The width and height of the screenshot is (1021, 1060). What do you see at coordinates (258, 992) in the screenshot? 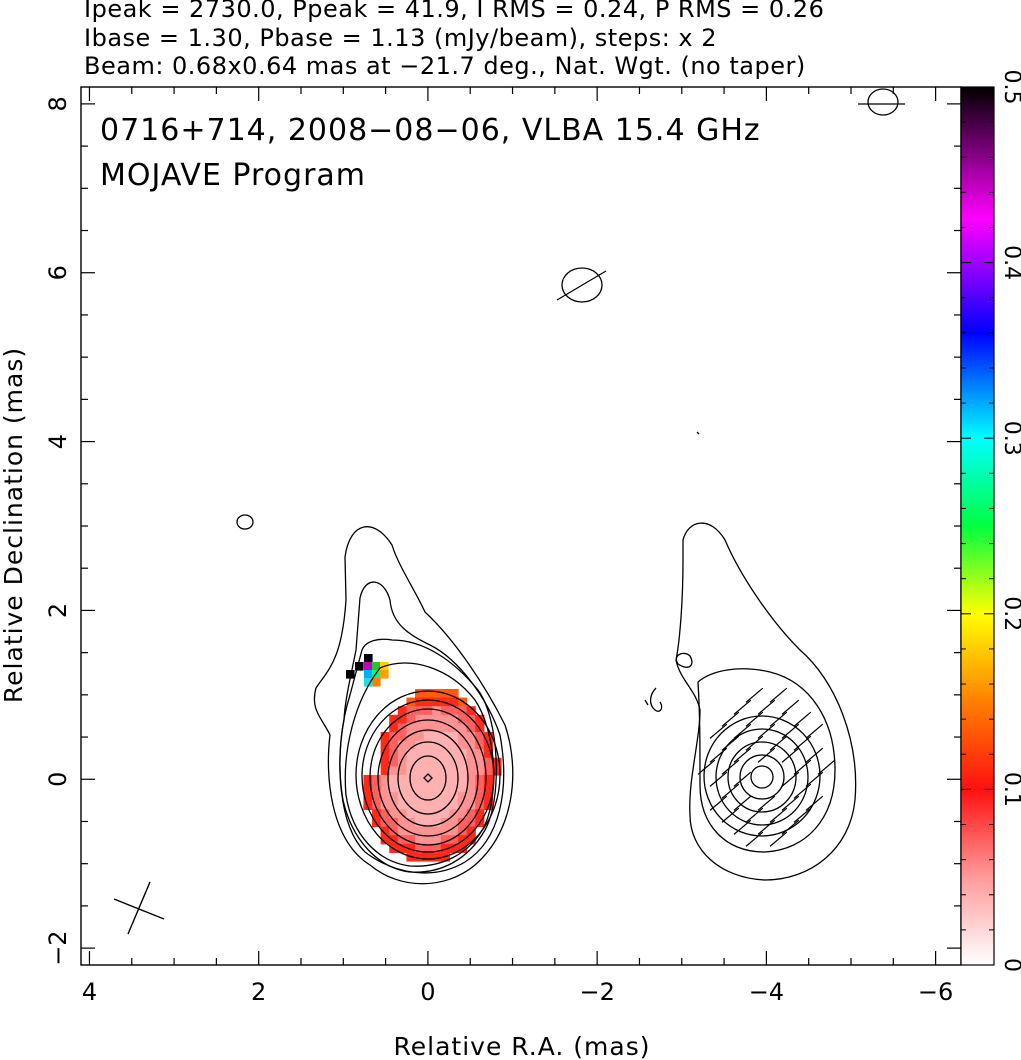
I see `x-tick-label: 2` at bounding box center [258, 992].